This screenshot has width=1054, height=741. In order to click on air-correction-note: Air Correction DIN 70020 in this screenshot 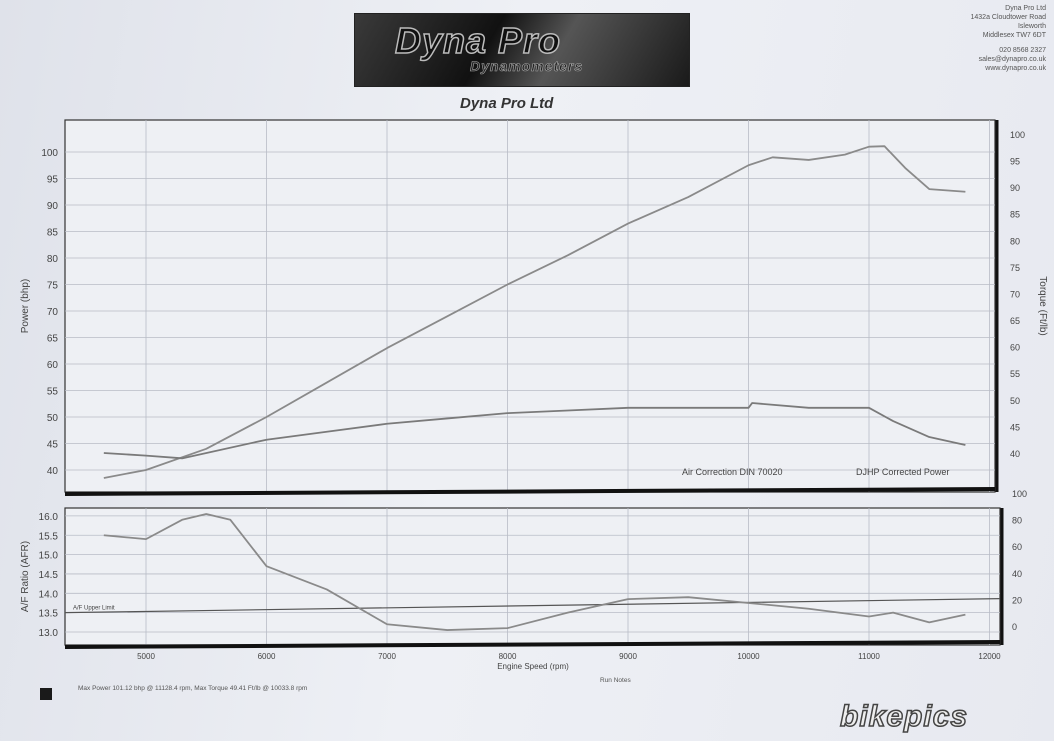, I will do `click(732, 472)`.